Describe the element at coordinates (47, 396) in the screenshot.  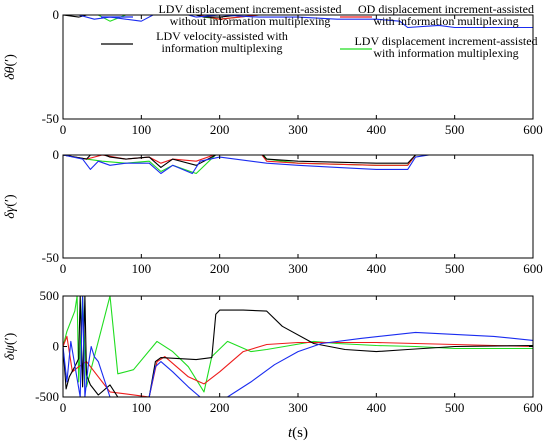
I see `panel-3-ytick-label-2: -500` at that location.